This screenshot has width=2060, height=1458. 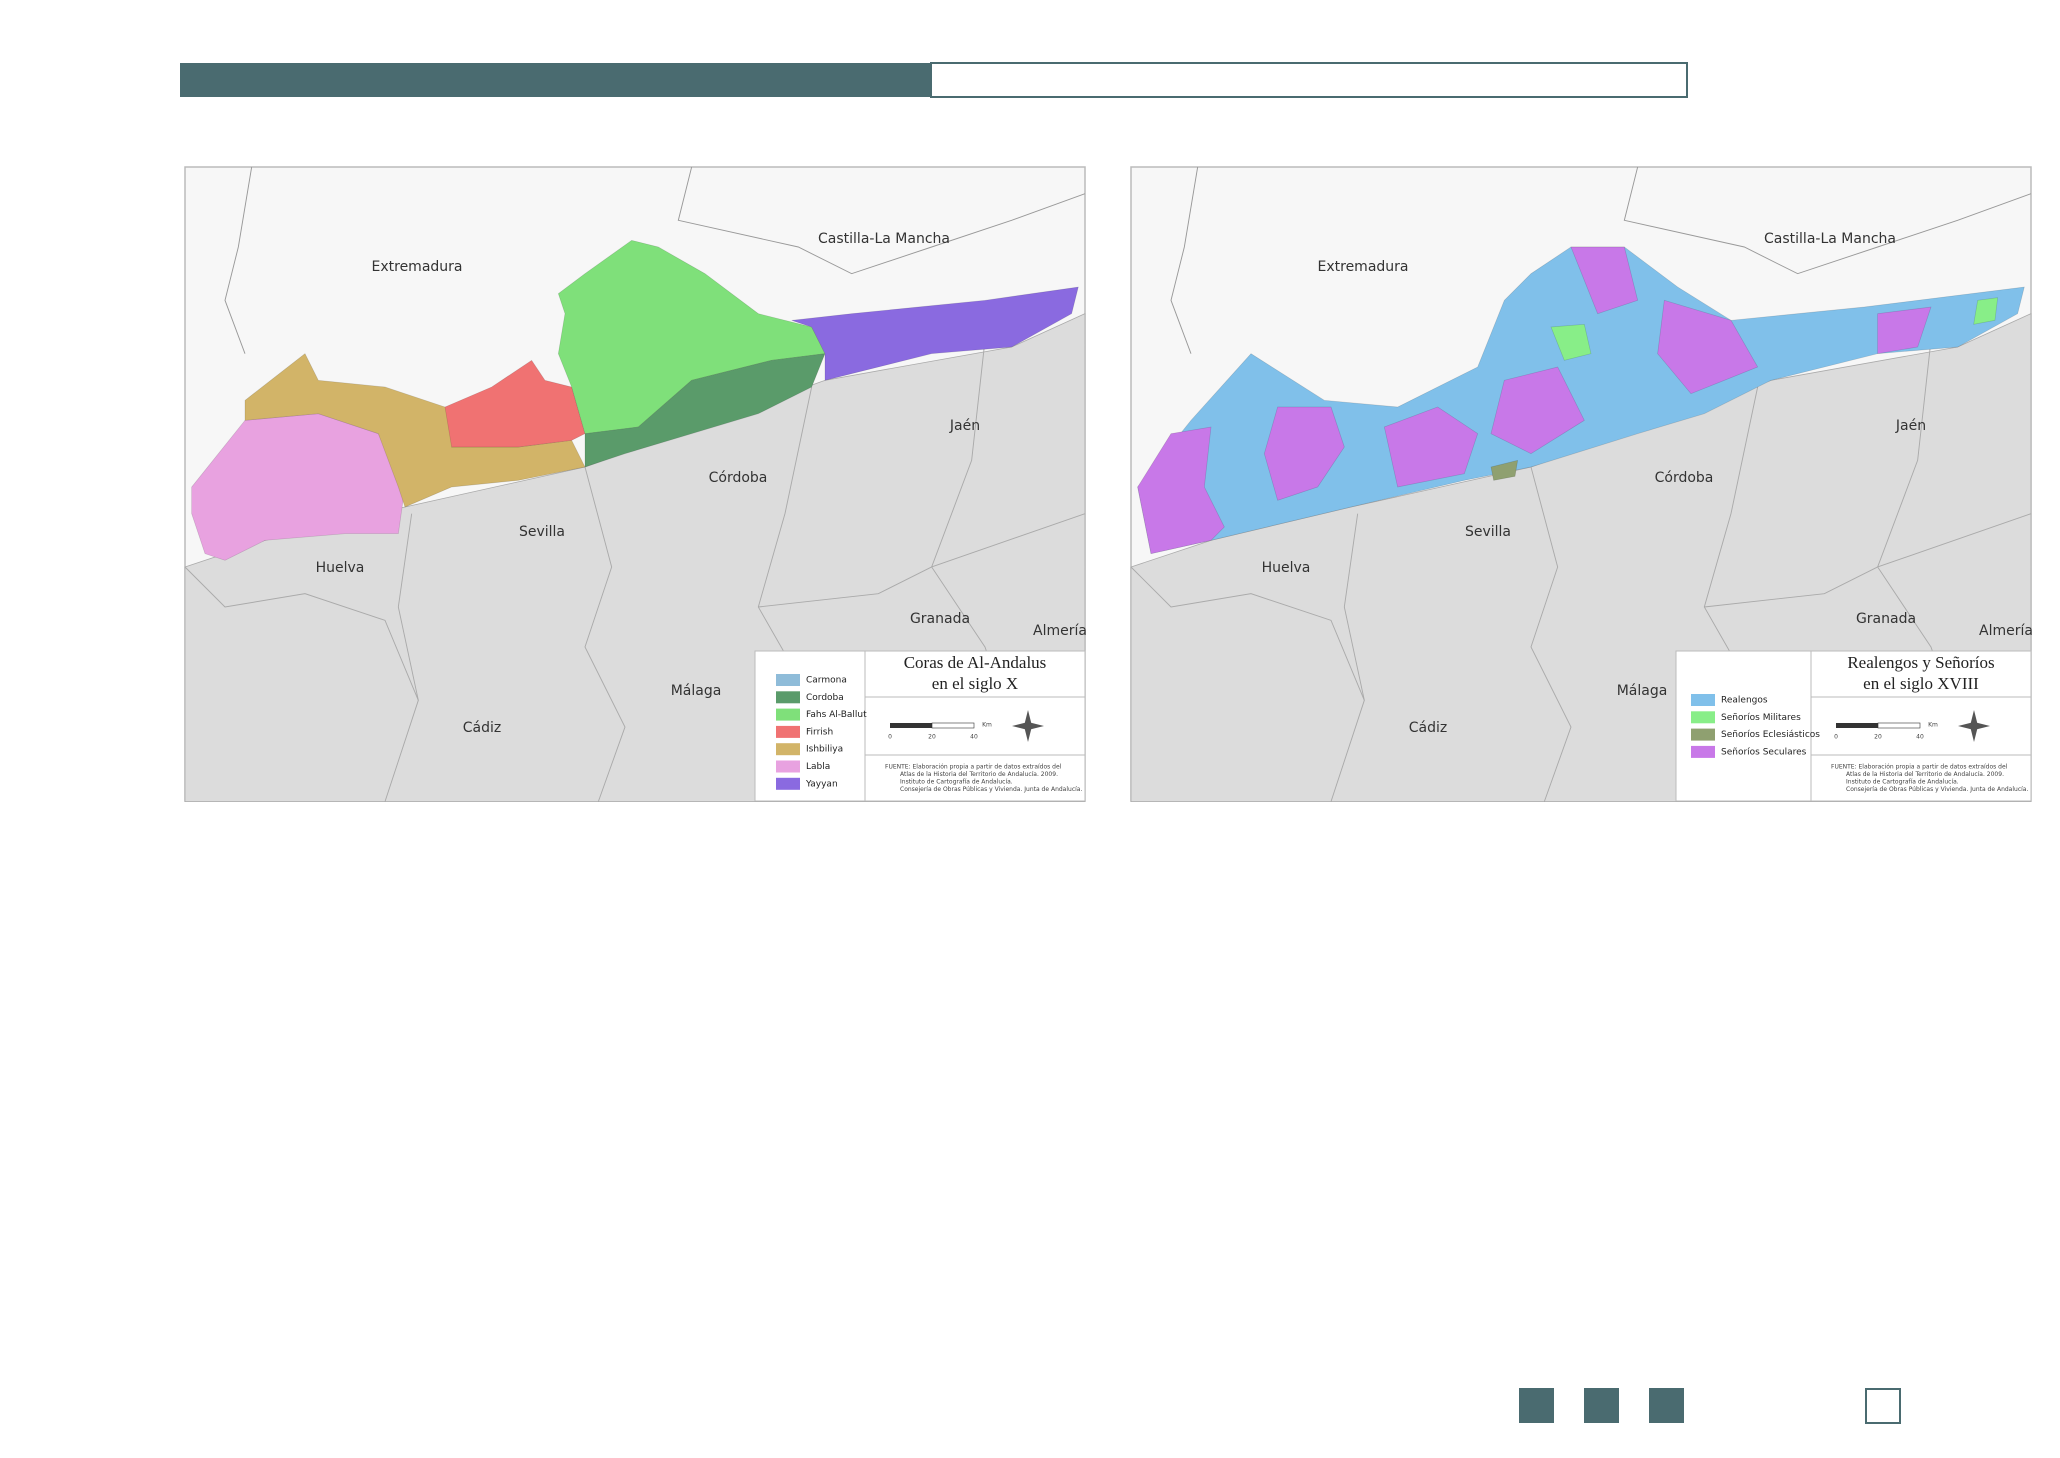 What do you see at coordinates (1761, 718) in the screenshot?
I see `legend-label: Señoríos Militares` at bounding box center [1761, 718].